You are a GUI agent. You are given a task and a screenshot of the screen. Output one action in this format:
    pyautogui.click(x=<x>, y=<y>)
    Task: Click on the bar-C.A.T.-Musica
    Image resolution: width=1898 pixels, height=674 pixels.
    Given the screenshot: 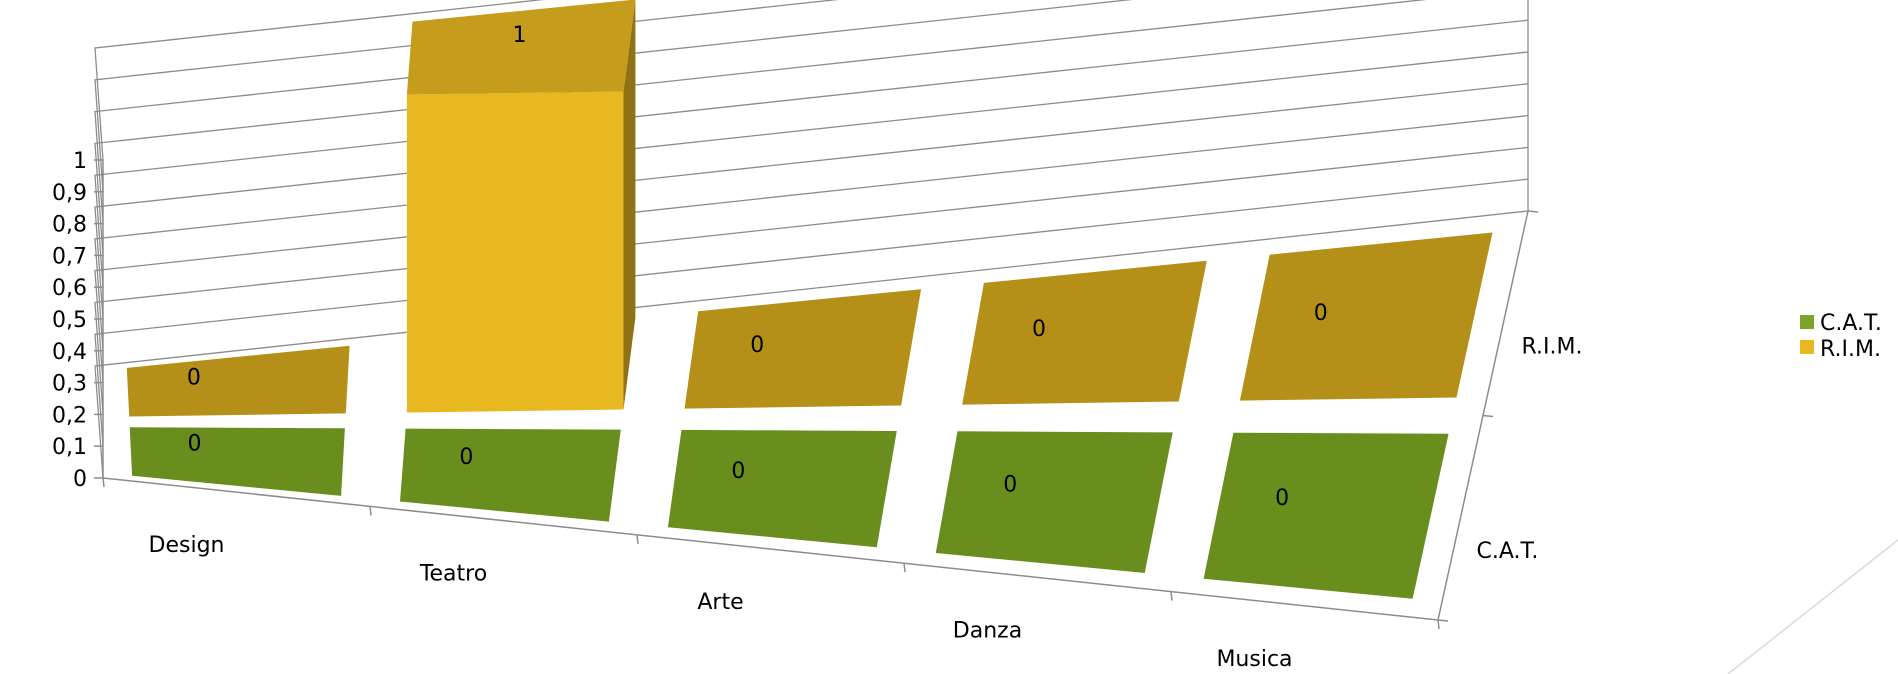 What is the action you would take?
    pyautogui.click(x=1326, y=515)
    